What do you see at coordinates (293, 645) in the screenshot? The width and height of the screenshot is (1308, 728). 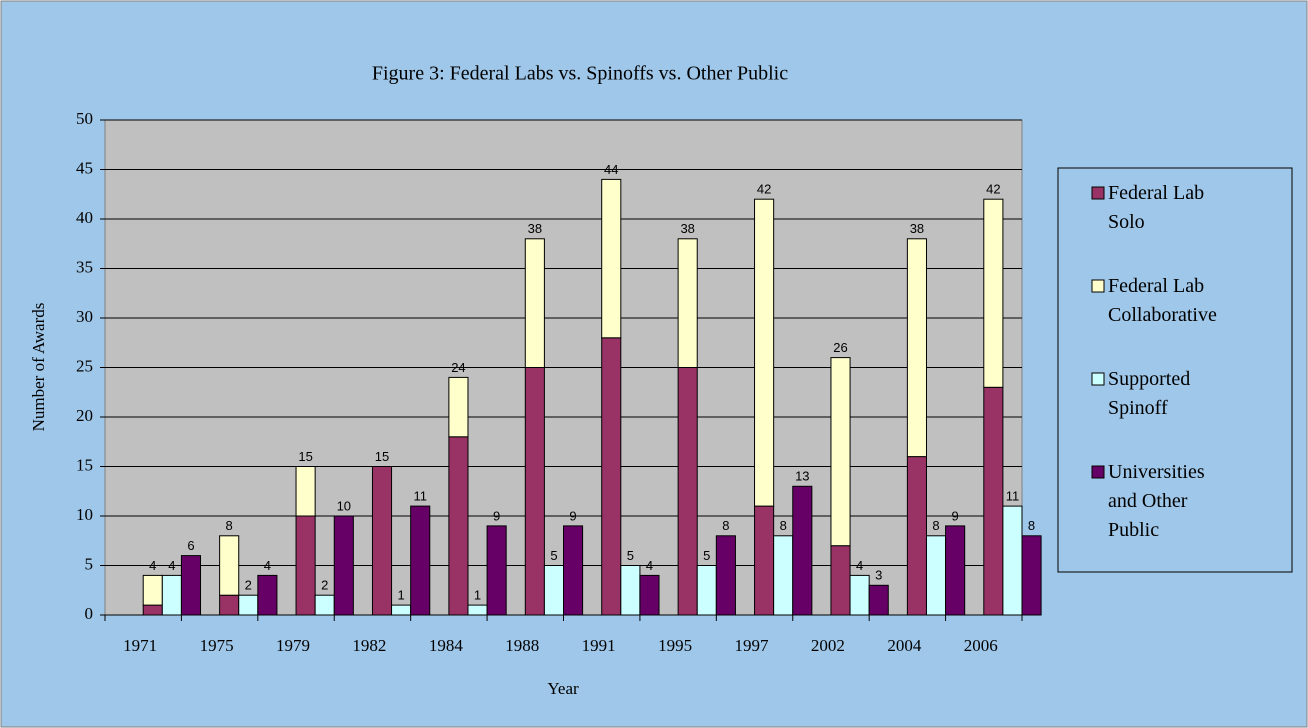 I see `x-tick-label: 1979` at bounding box center [293, 645].